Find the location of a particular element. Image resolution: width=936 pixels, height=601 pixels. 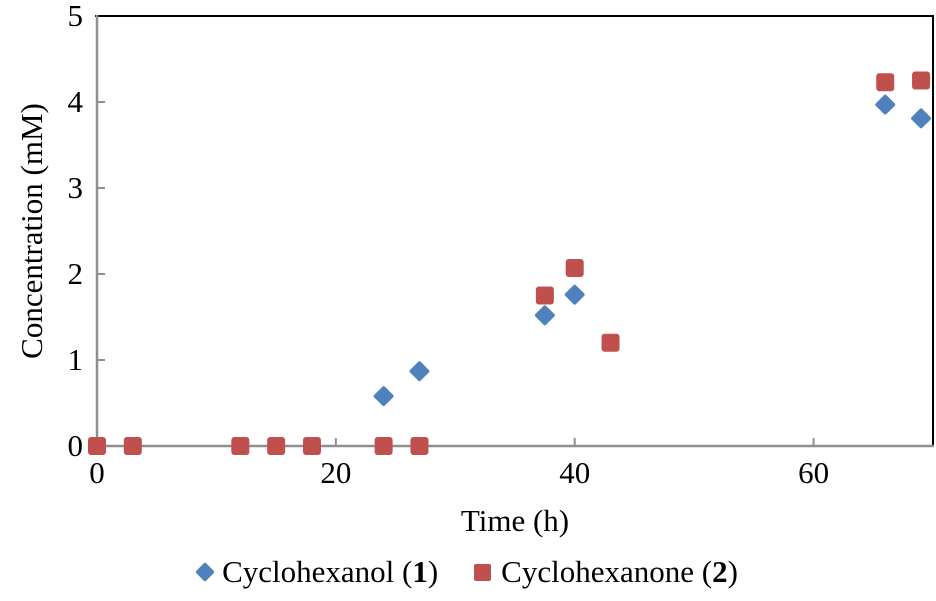

y-tick-label: 3 is located at coordinates (76, 187).